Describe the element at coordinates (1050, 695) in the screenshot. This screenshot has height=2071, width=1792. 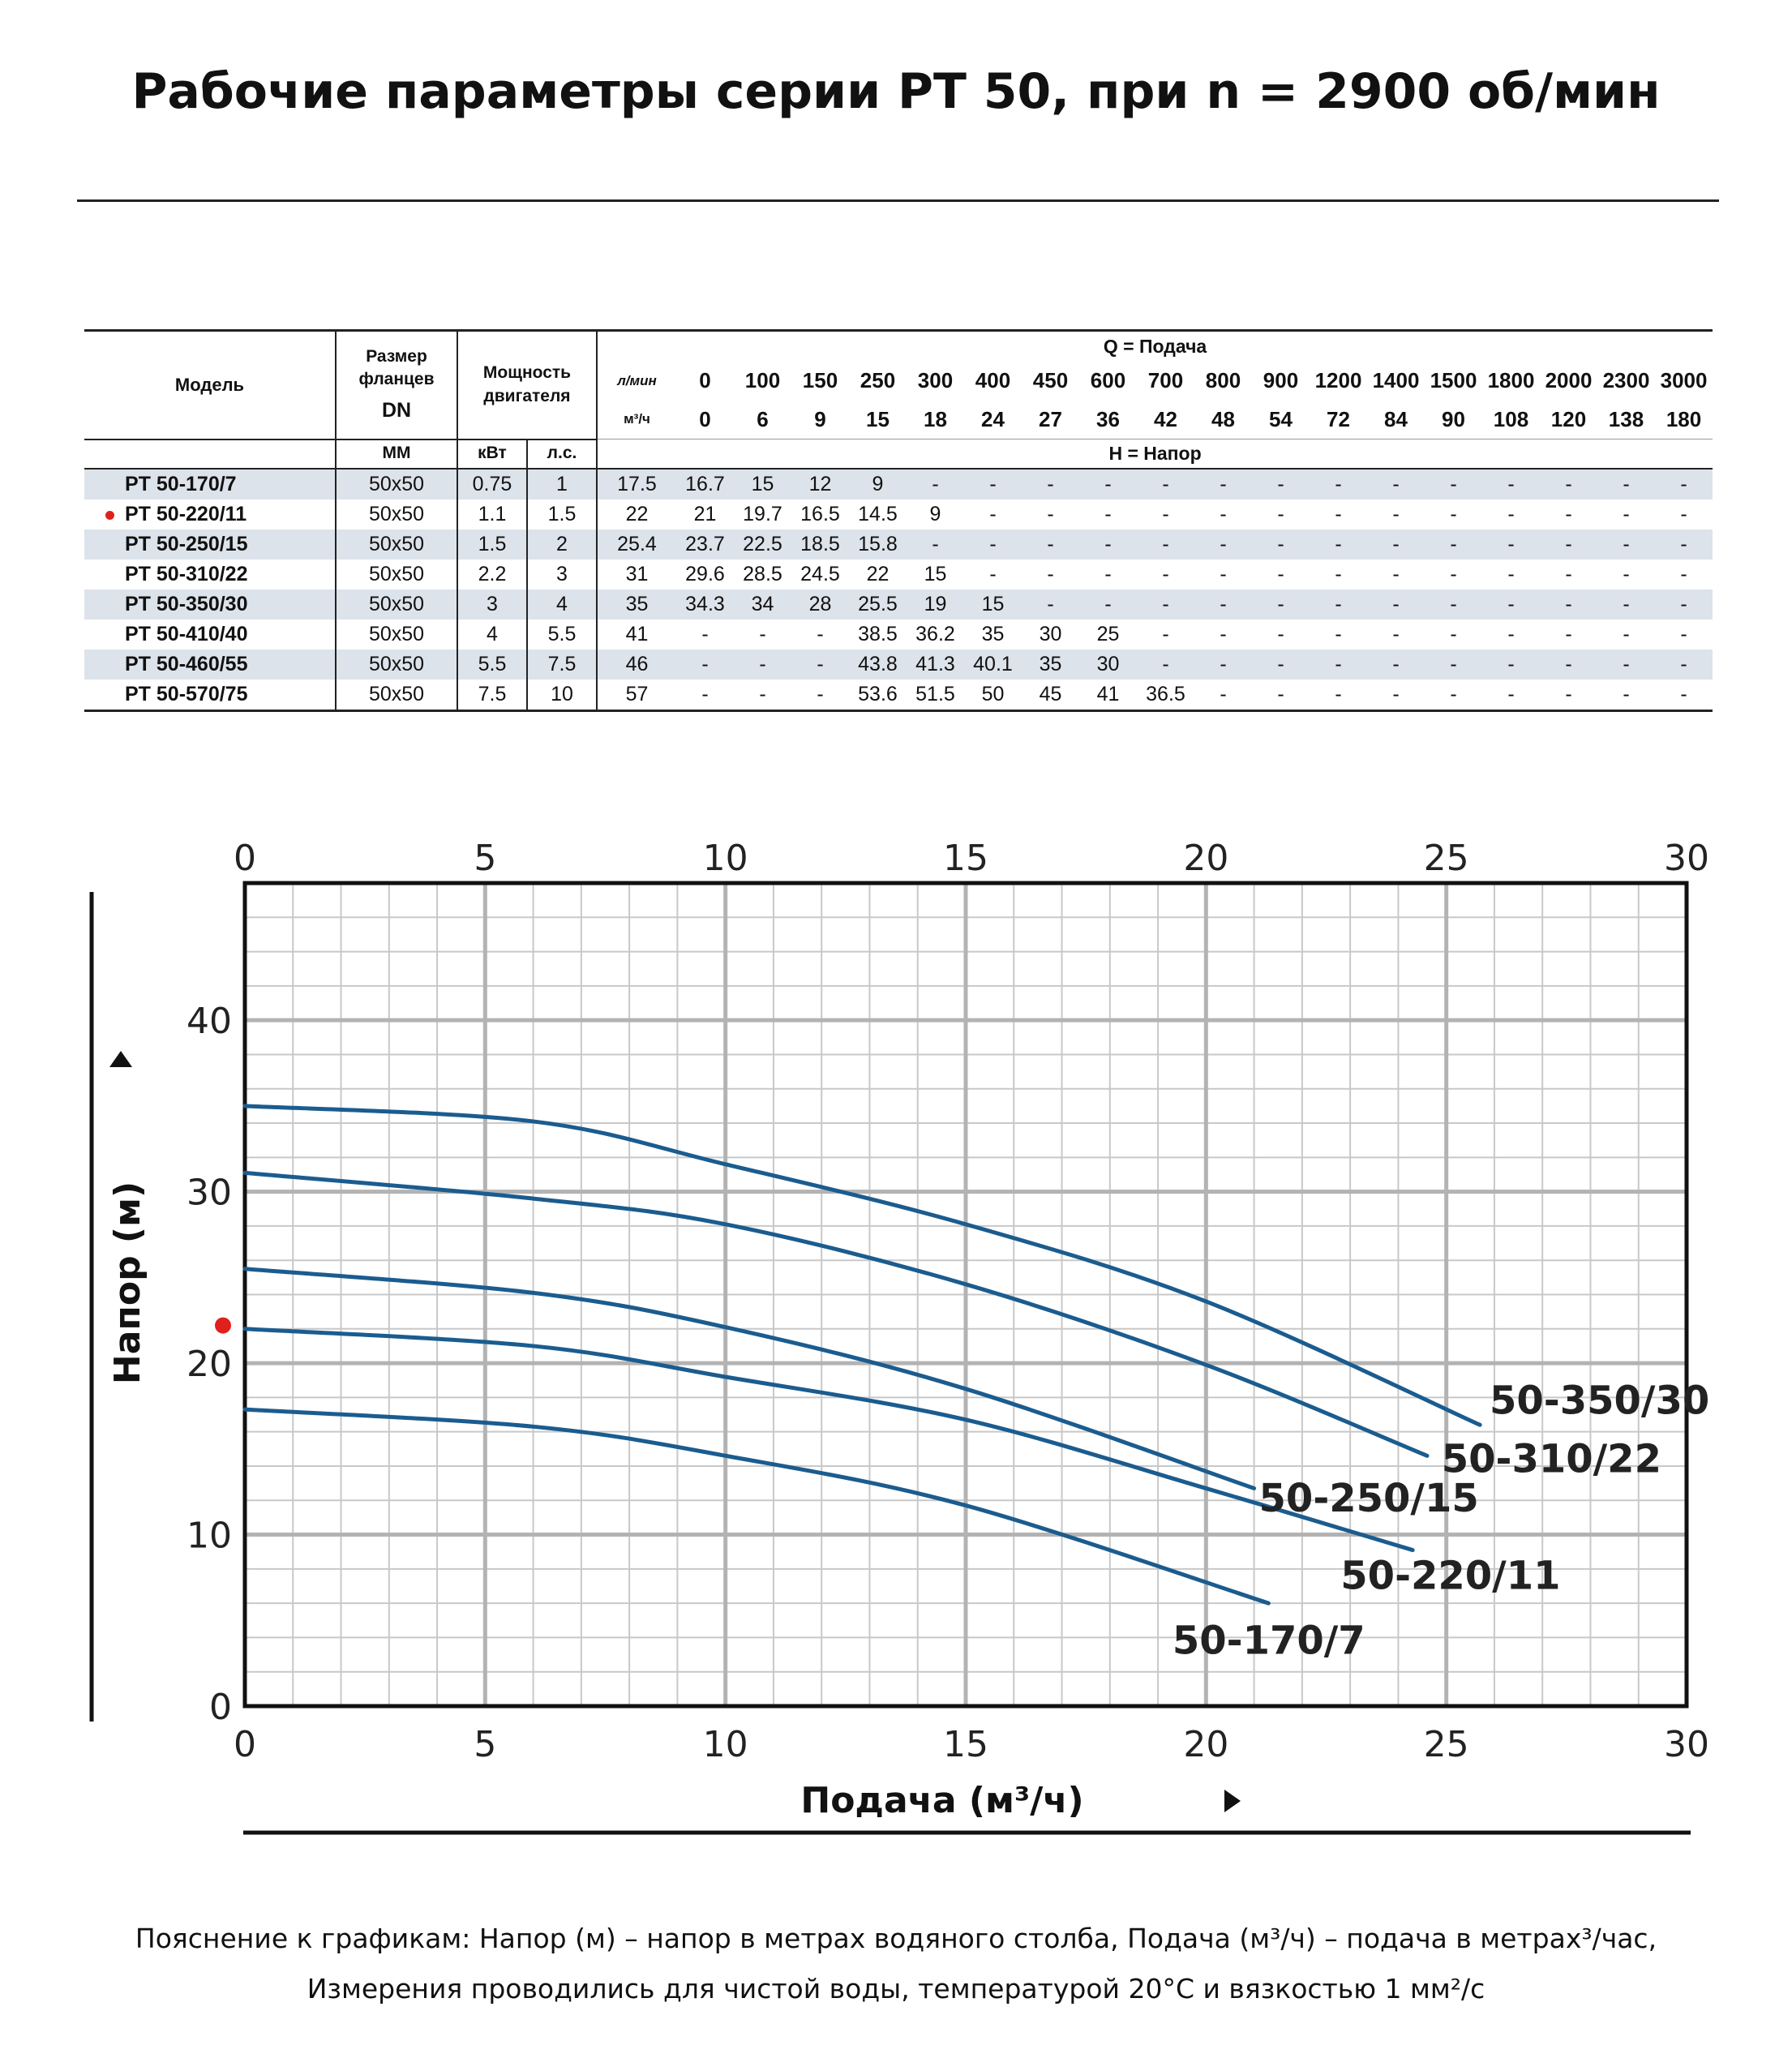
I see `head-cell: 45` at that location.